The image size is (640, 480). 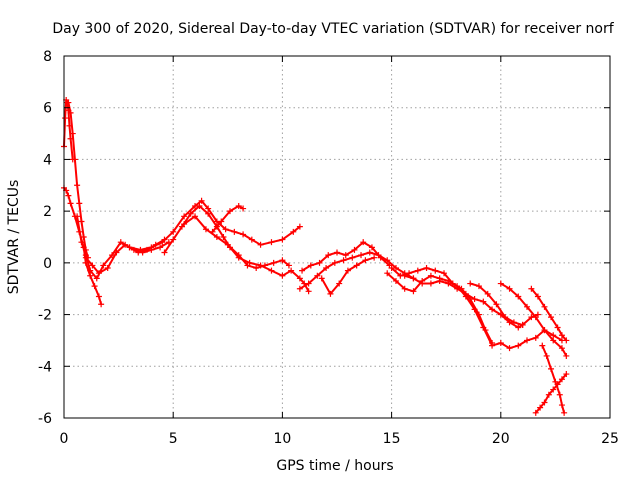 What do you see at coordinates (610, 439) in the screenshot?
I see `x-tick-label: 25` at bounding box center [610, 439].